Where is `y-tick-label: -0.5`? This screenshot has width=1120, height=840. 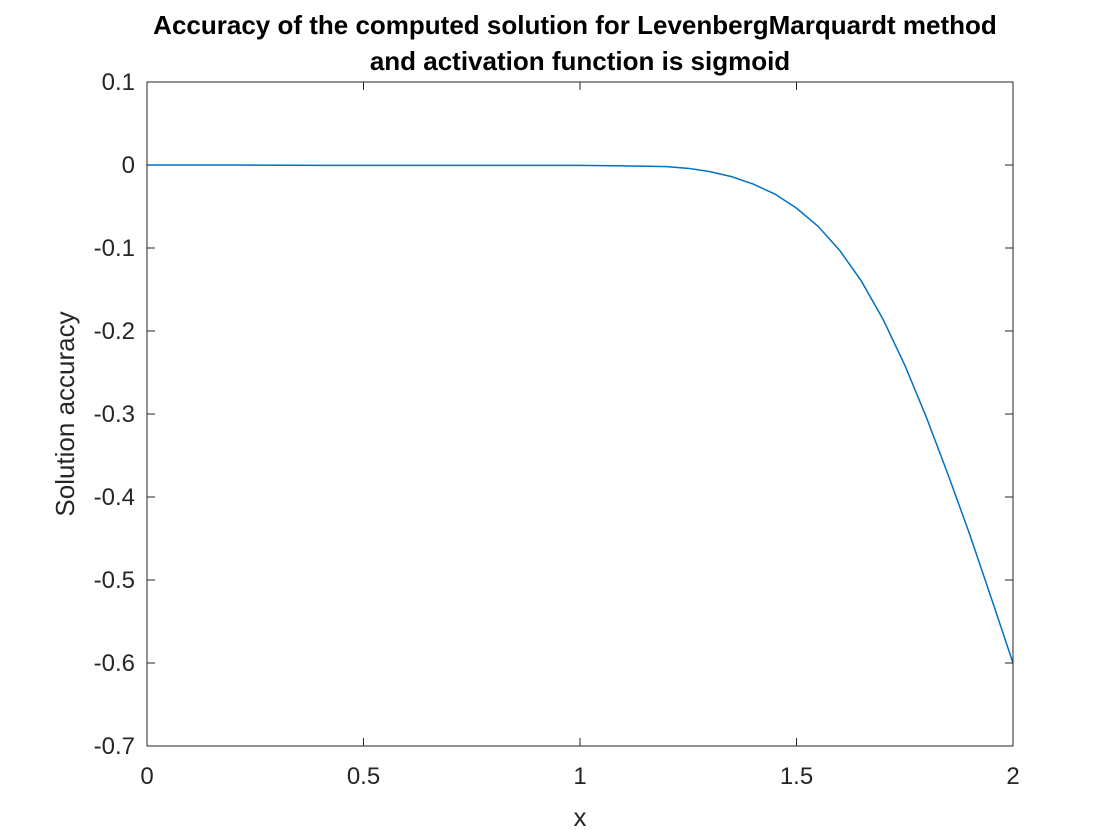 y-tick-label: -0.5 is located at coordinates (114, 580).